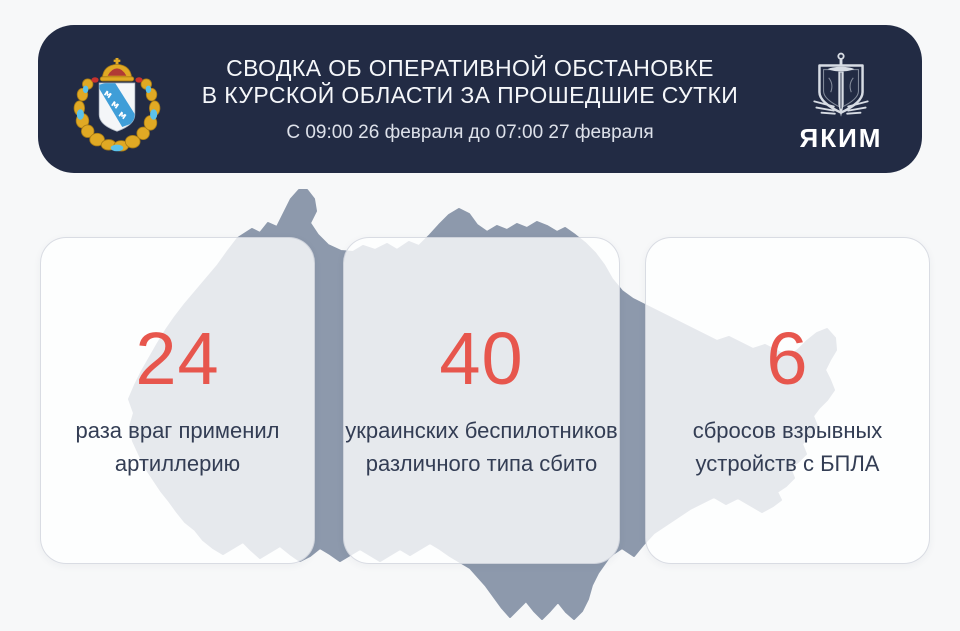 The width and height of the screenshot is (960, 631). What do you see at coordinates (841, 138) in the screenshot?
I see `brand-name: ЯКИМ` at bounding box center [841, 138].